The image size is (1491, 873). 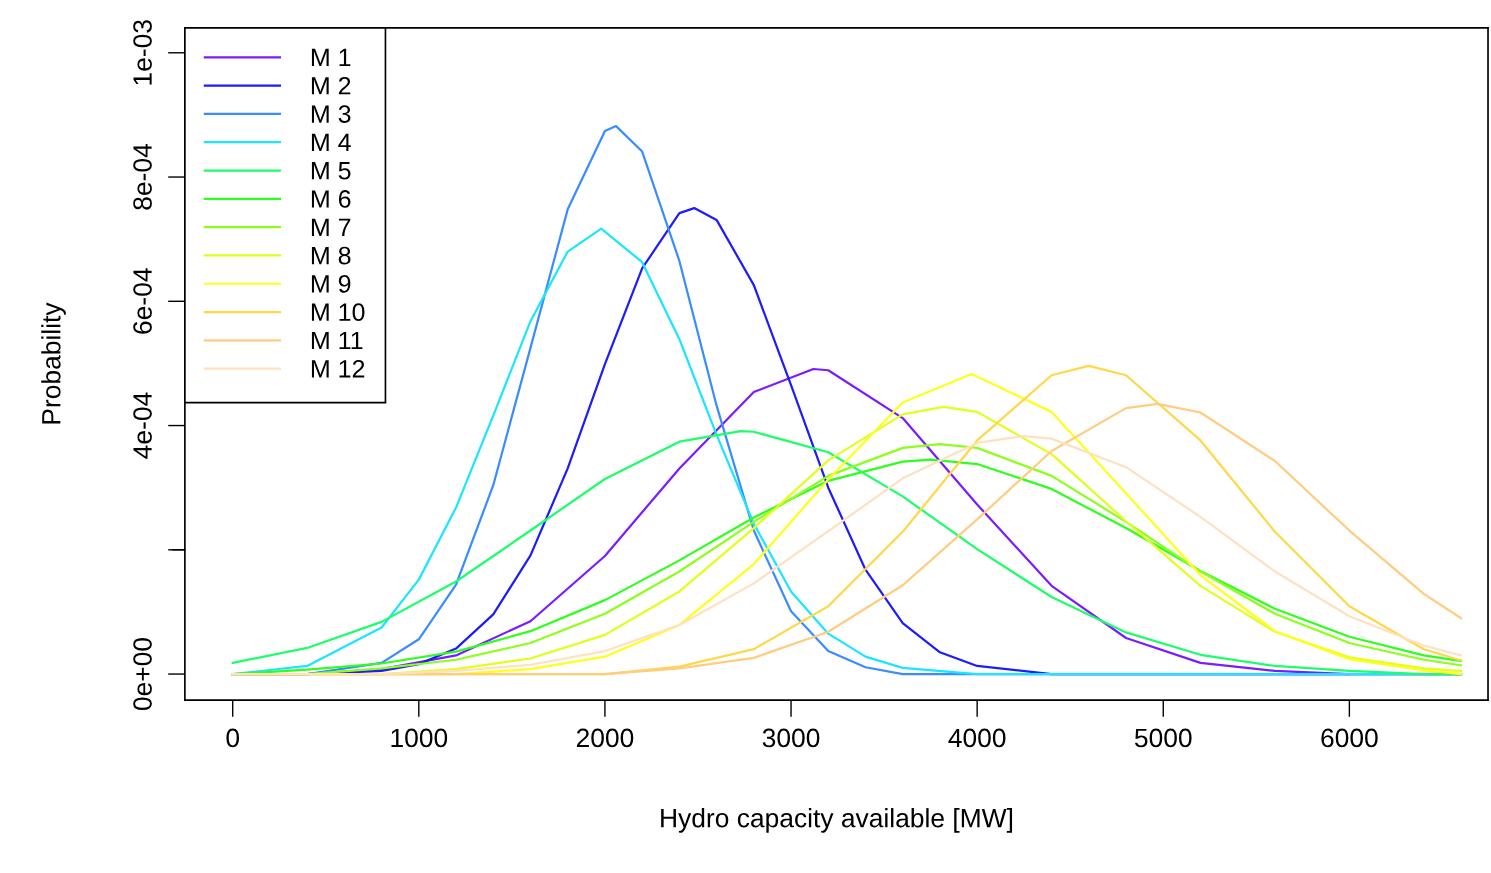 I want to click on legend-label: M 2, so click(x=331, y=85).